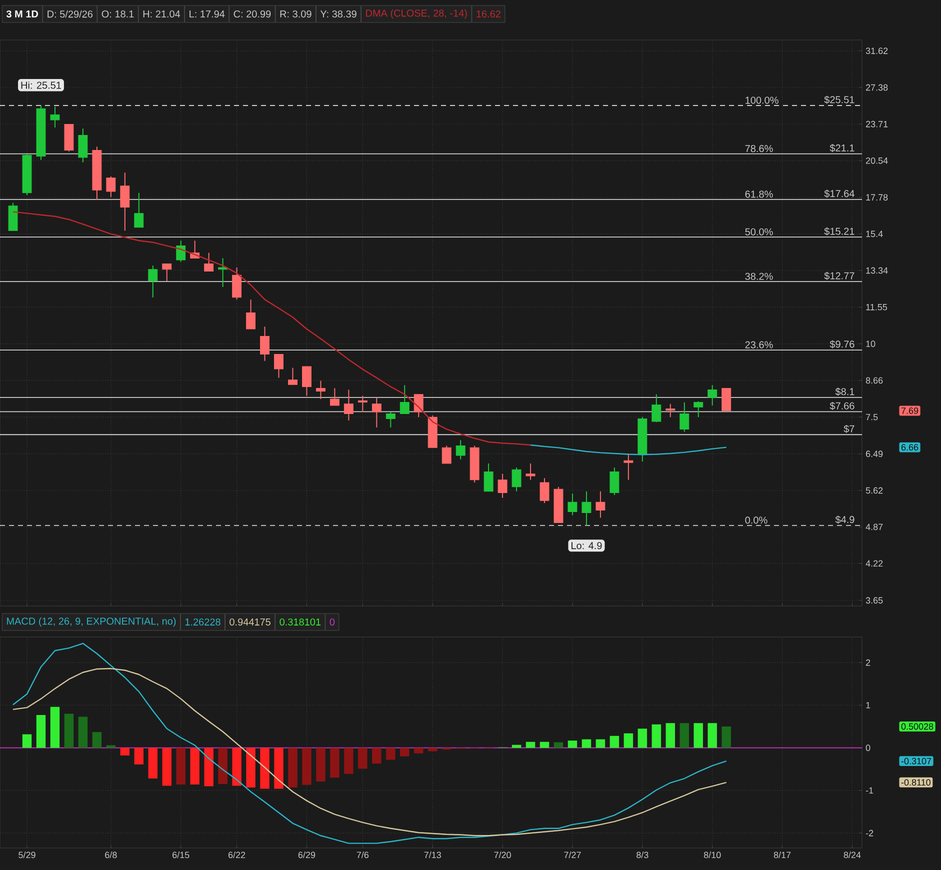 This screenshot has width=941, height=870. Describe the element at coordinates (877, 87) in the screenshot. I see `y-tick-label: 27.38` at that location.